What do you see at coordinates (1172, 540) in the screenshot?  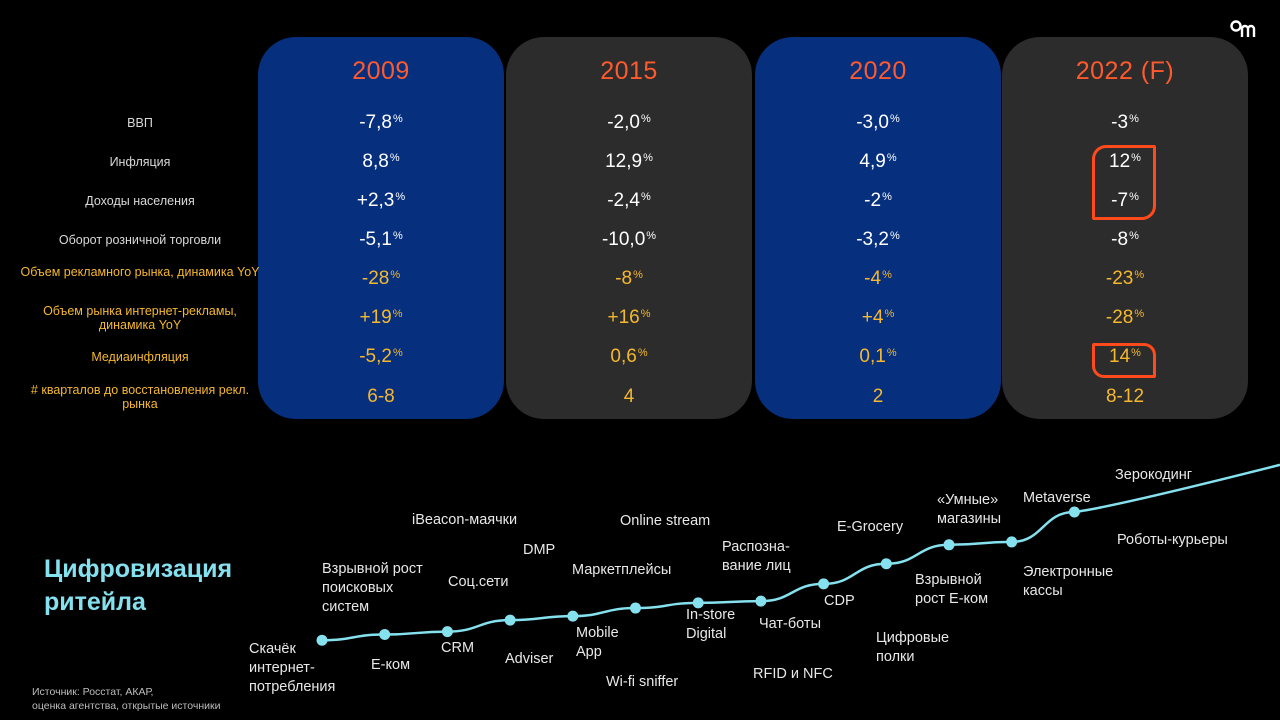 I see `timeline-label: Роботы-курьеры` at bounding box center [1172, 540].